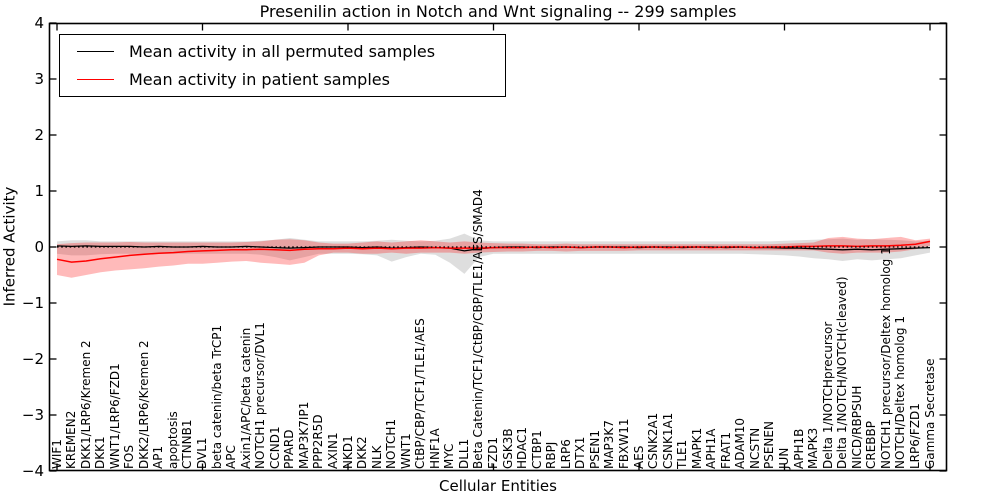 This screenshot has height=500, width=1000. Describe the element at coordinates (711, 448) in the screenshot. I see `x-category-label: APH1A` at that location.